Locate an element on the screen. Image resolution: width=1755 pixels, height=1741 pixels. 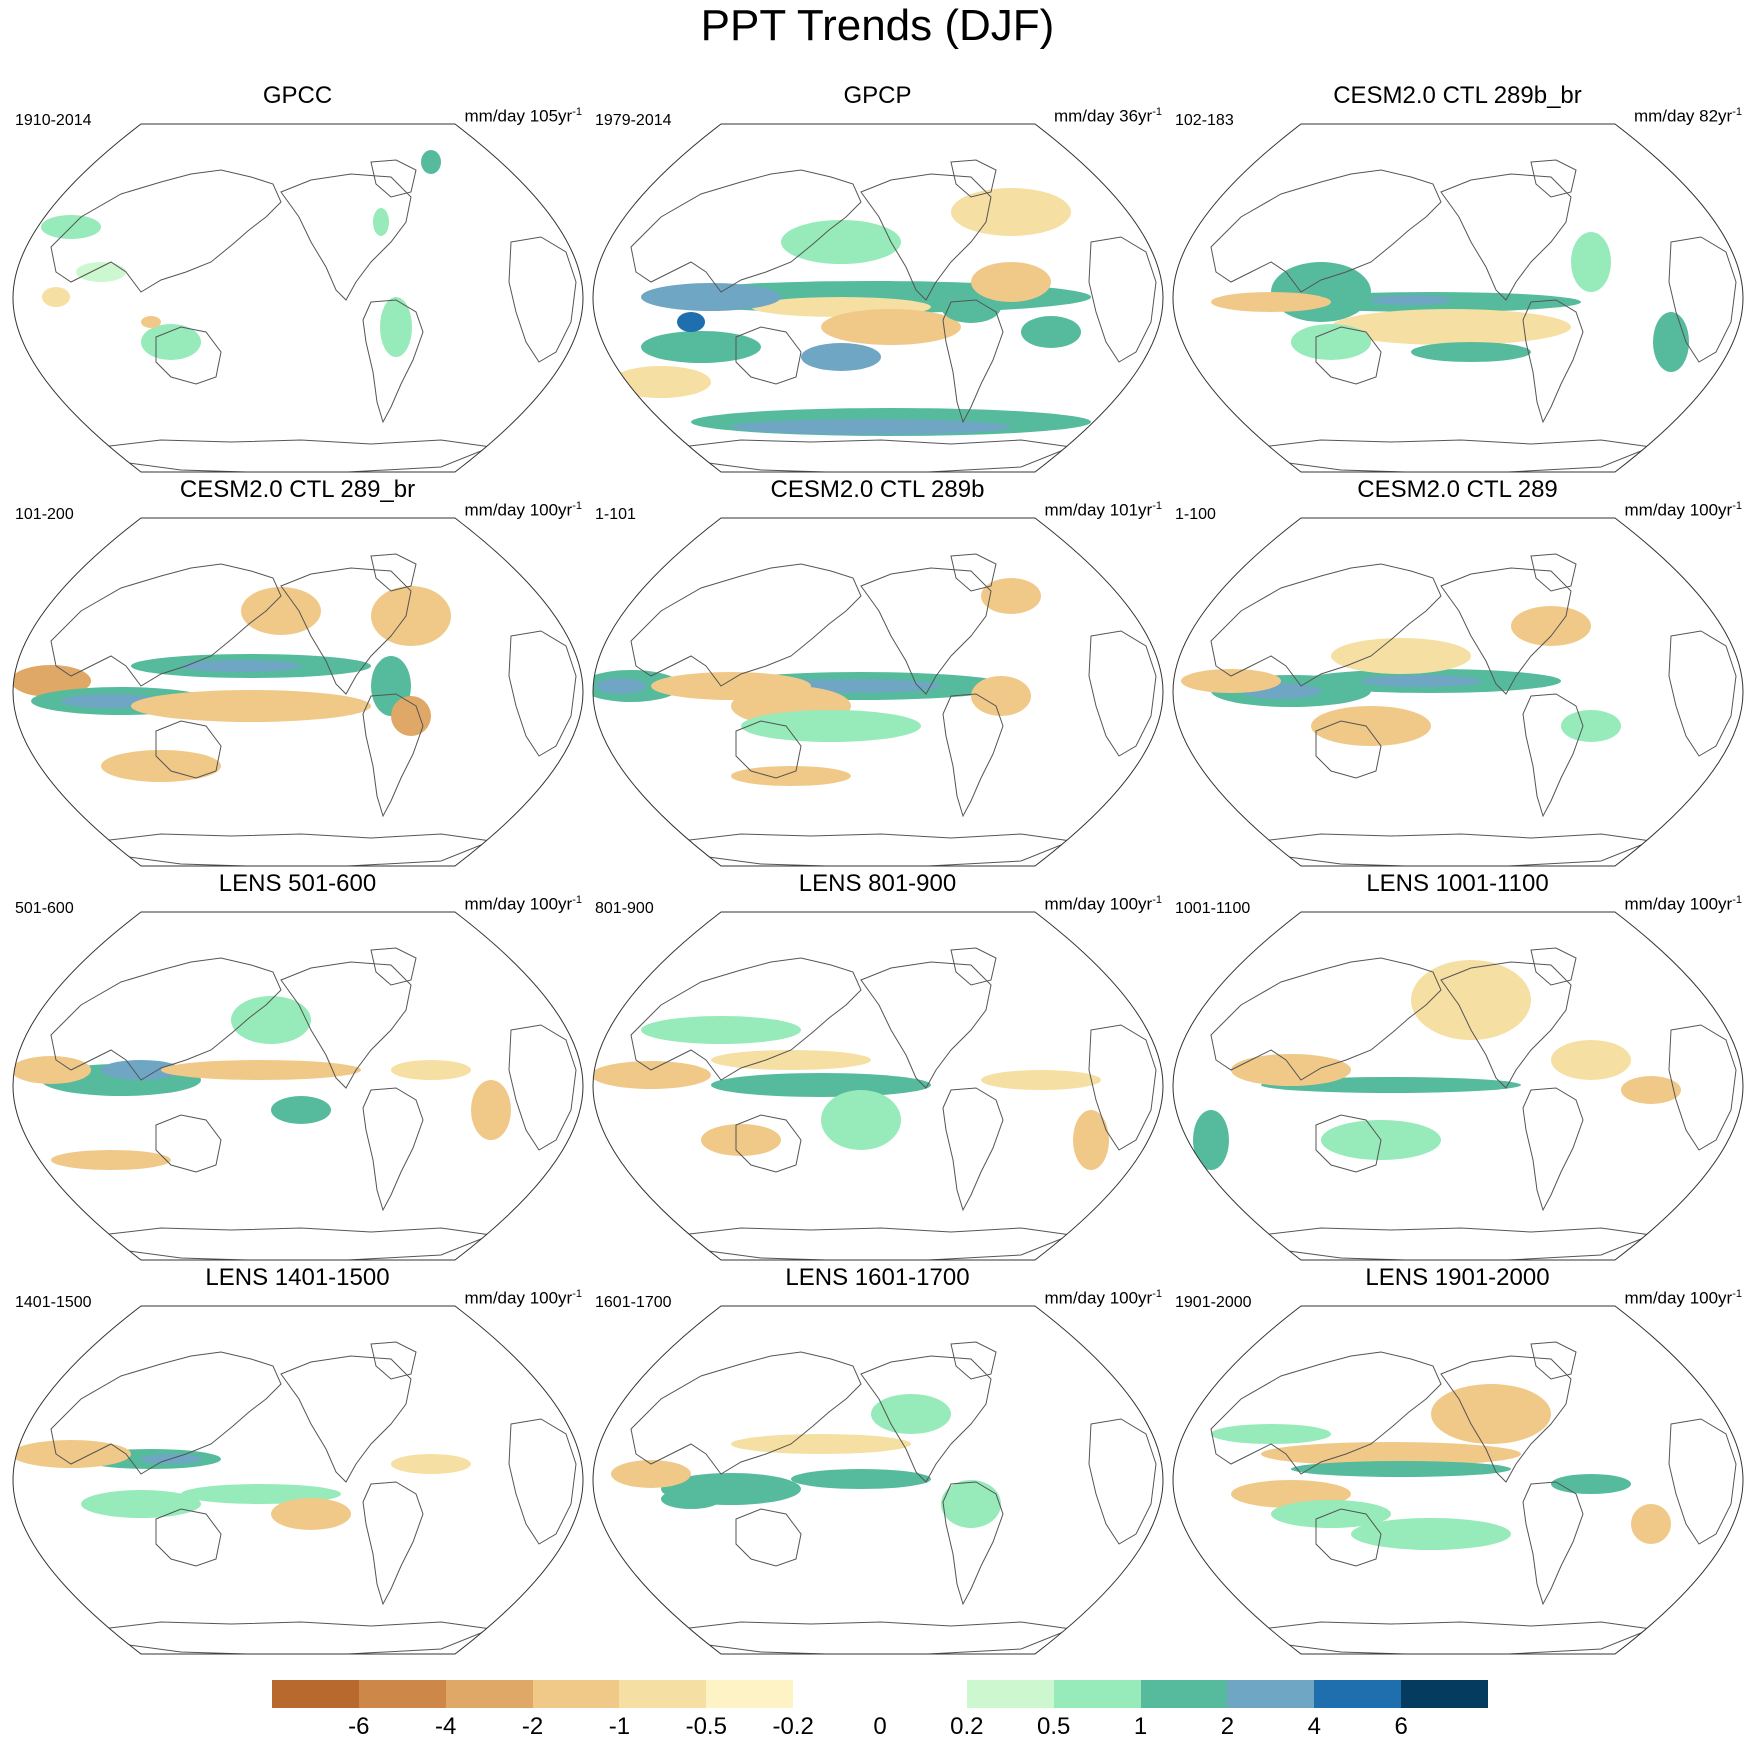
colorbar-tick-label: 0.2 is located at coordinates (967, 1726).